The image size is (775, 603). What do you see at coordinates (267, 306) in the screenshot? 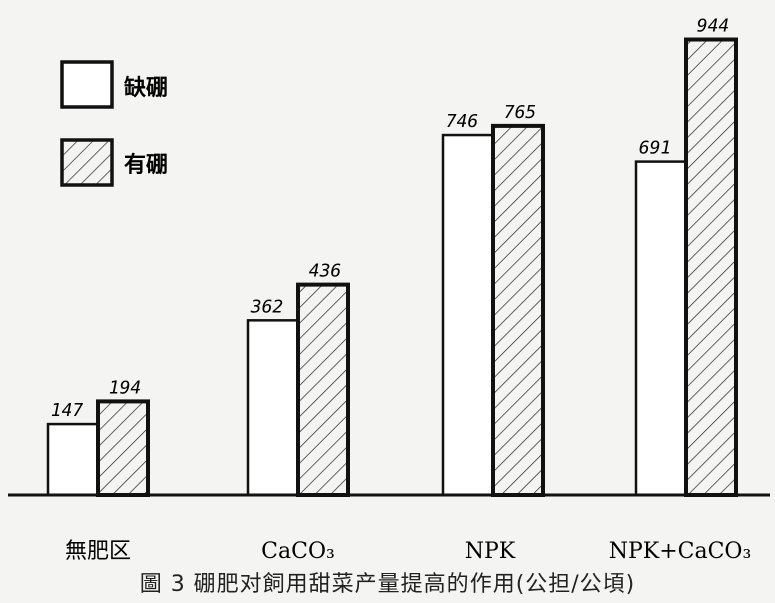
I see `value-label-without-boron-1: 362` at bounding box center [267, 306].